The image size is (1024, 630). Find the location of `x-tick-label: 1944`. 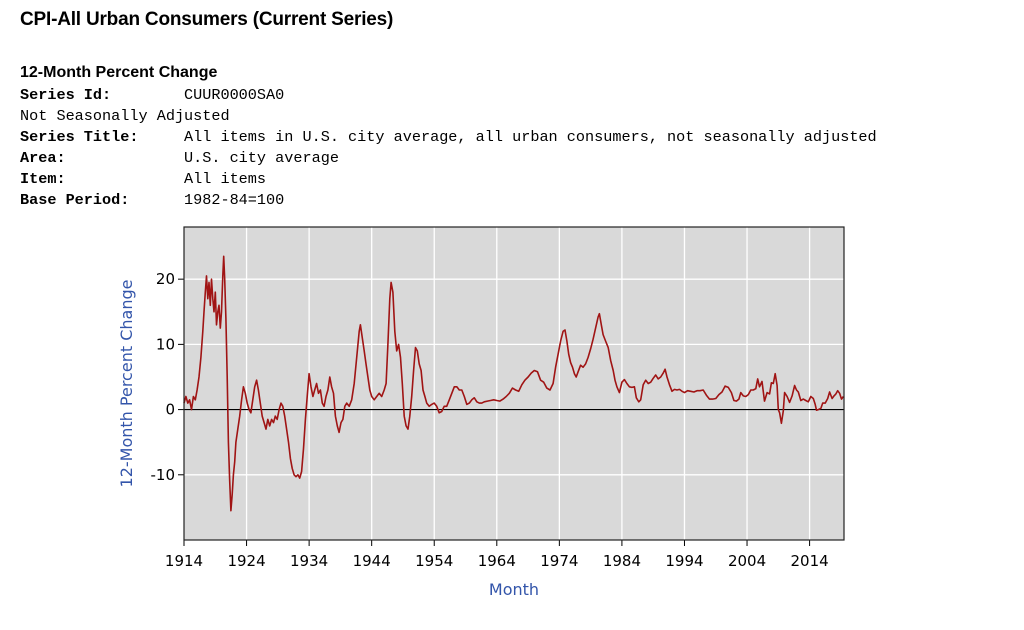

x-tick-label: 1944 is located at coordinates (372, 561).